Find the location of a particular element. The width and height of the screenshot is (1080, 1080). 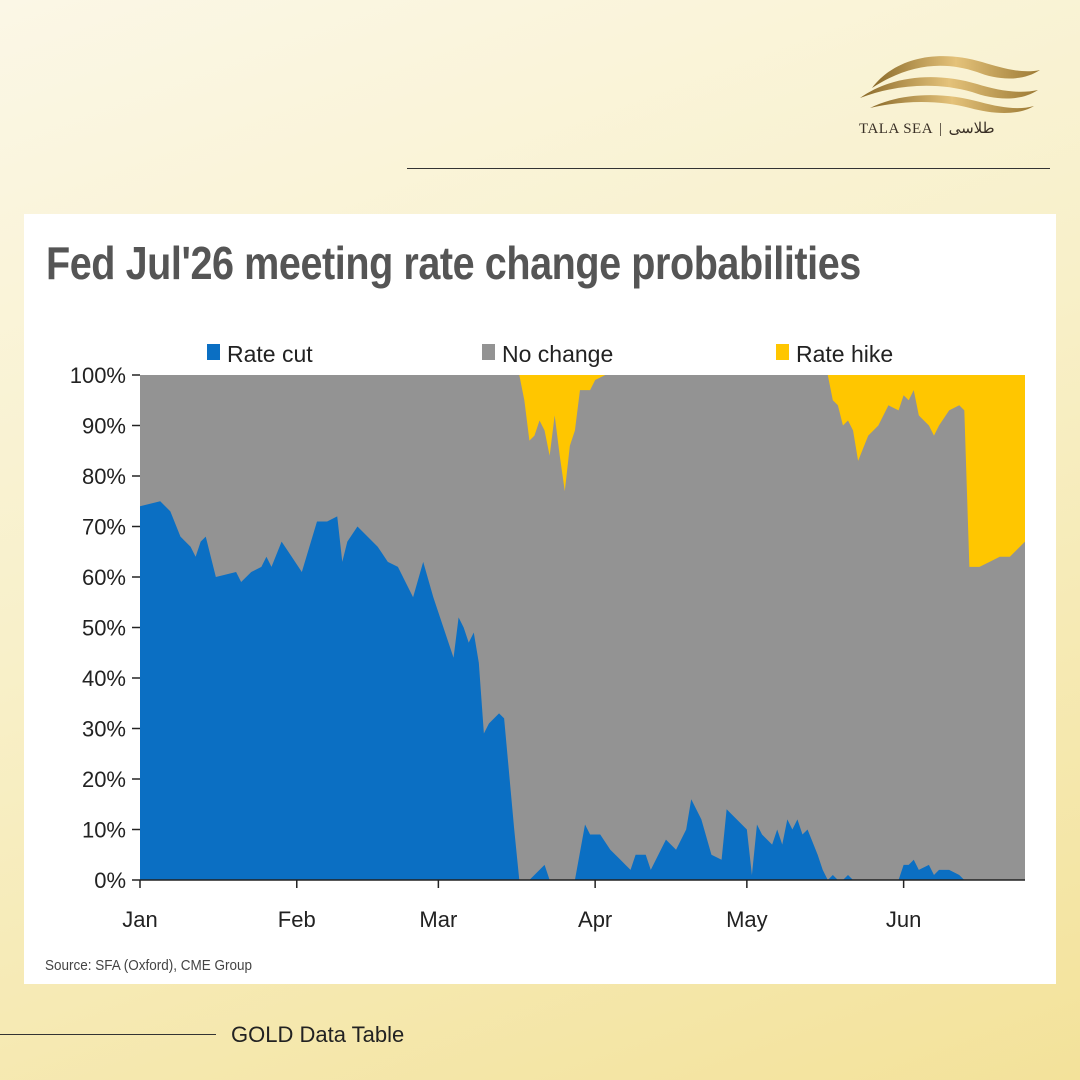

brand-name-arabic: طلاسی is located at coordinates (971, 129).